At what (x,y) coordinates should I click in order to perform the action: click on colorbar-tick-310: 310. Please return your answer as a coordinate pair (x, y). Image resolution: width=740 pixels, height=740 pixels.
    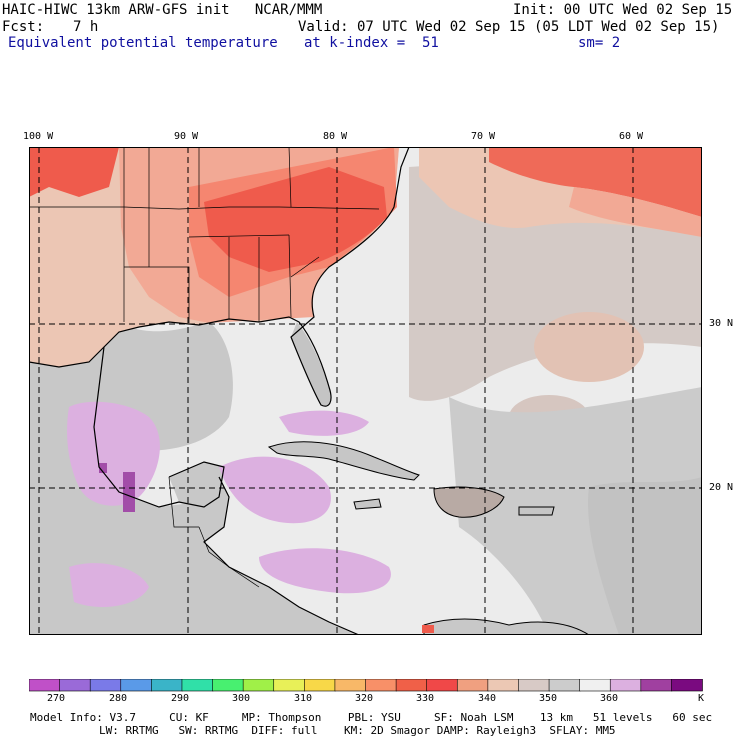
    Looking at the image, I should click on (303, 698).